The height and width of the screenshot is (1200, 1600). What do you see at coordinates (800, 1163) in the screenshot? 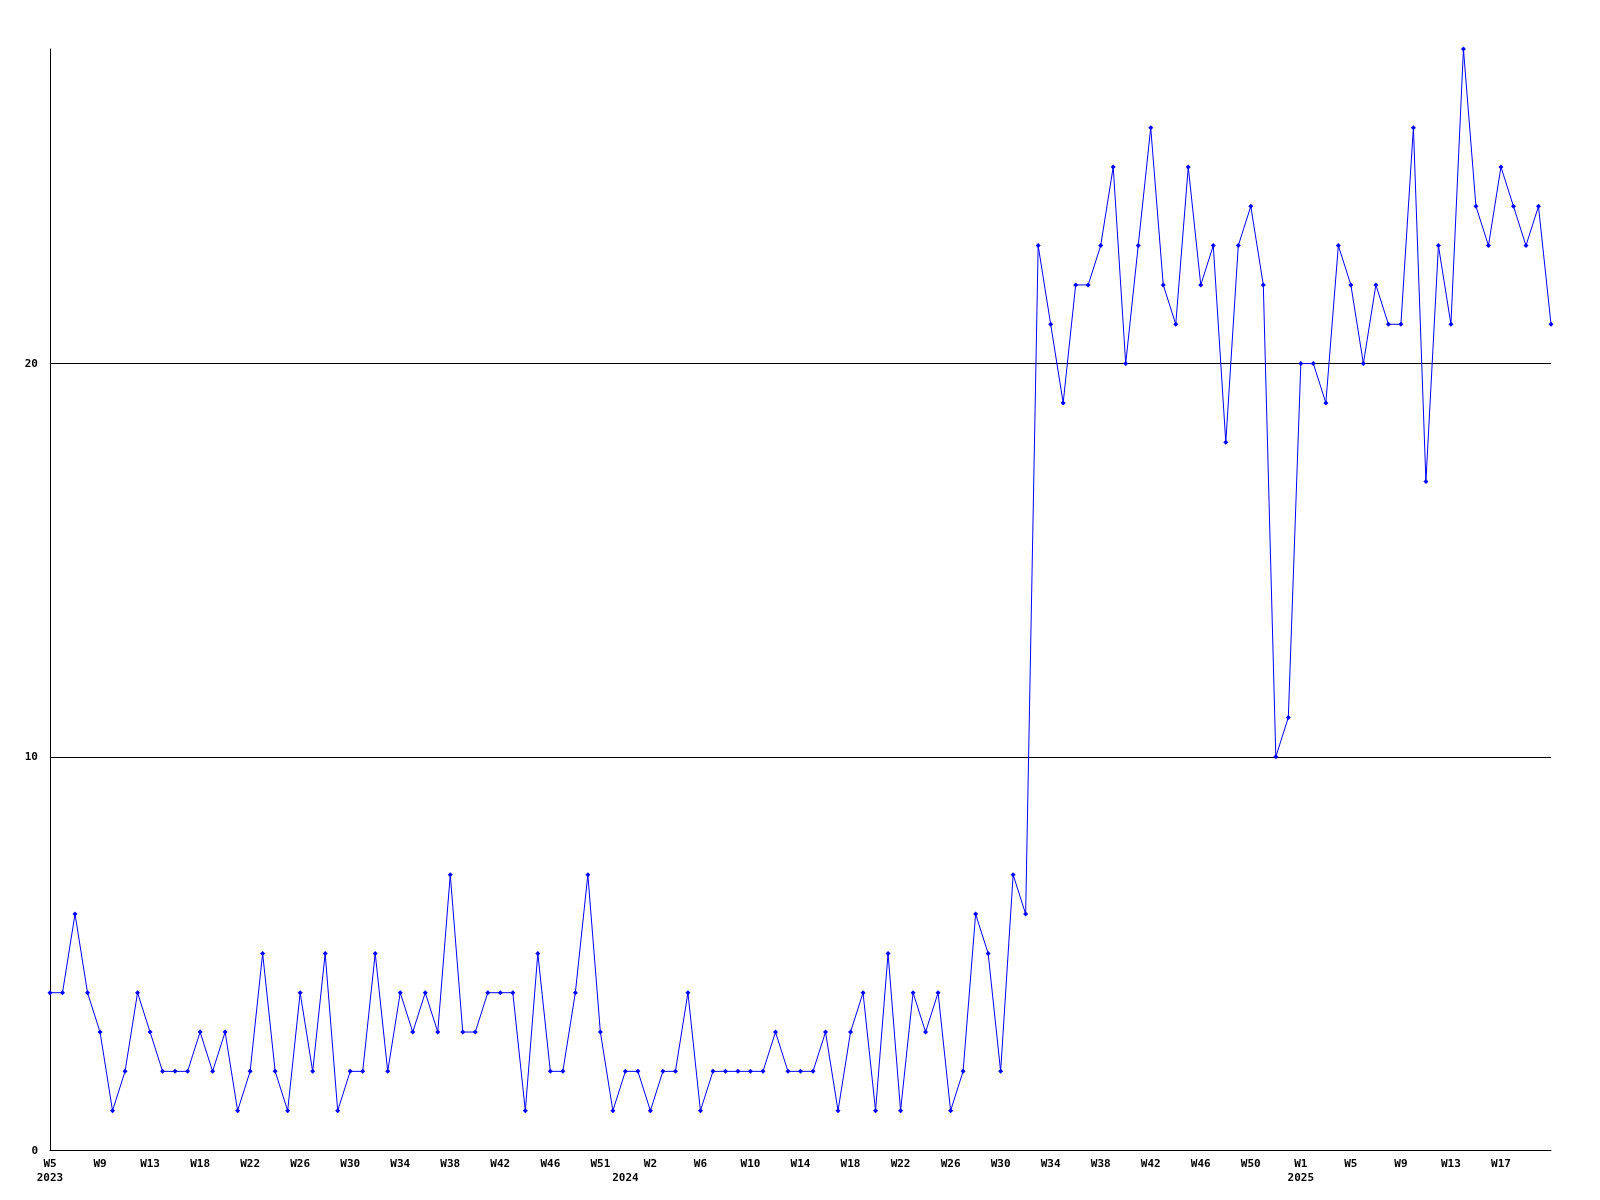
I see `x-tick-label: W14` at bounding box center [800, 1163].